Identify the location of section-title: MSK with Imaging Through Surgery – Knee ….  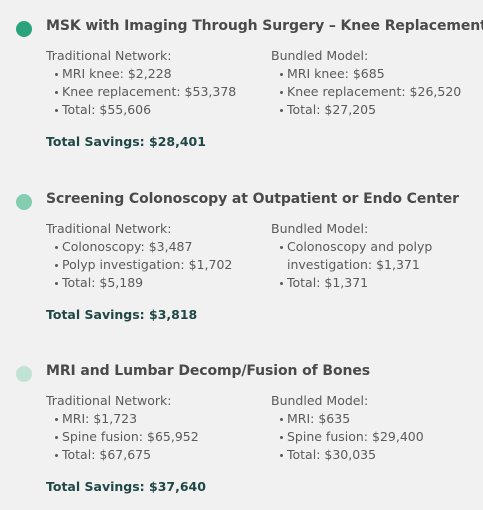
(264, 26).